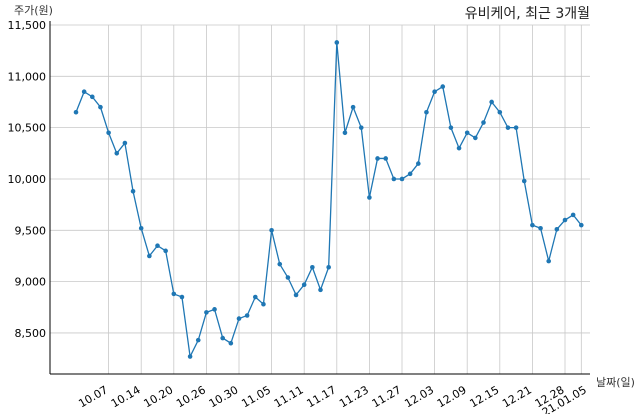  What do you see at coordinates (33, 10) in the screenshot?
I see `y-axis-label: 주가(원)` at bounding box center [33, 10].